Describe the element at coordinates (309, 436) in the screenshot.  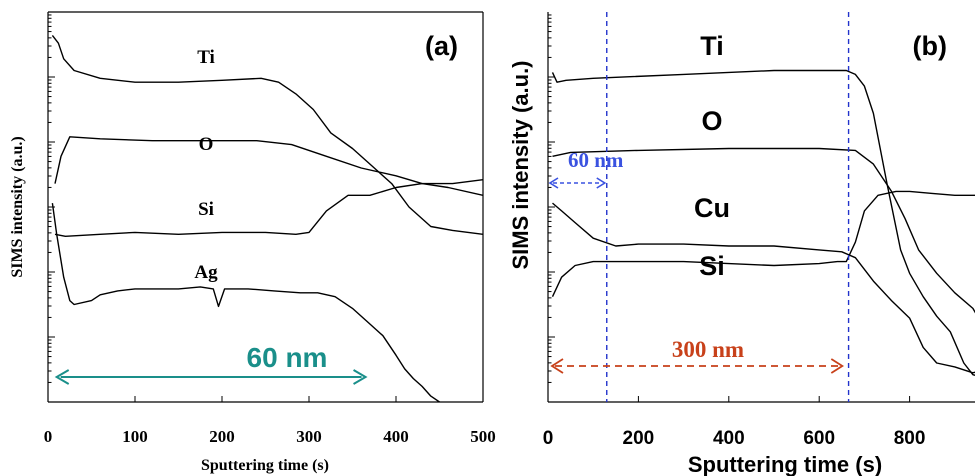
I see `x-tick-label: 300` at that location.